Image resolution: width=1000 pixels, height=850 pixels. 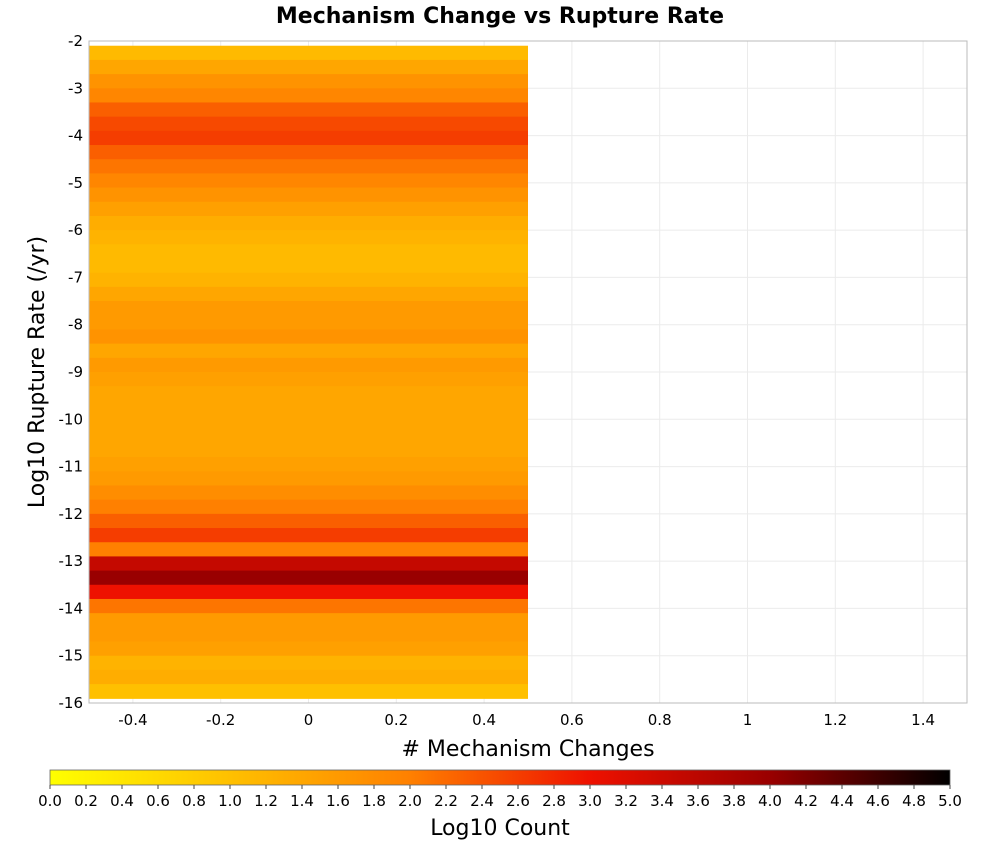 What do you see at coordinates (75, 136) in the screenshot?
I see `y-tick-label: -4` at bounding box center [75, 136].